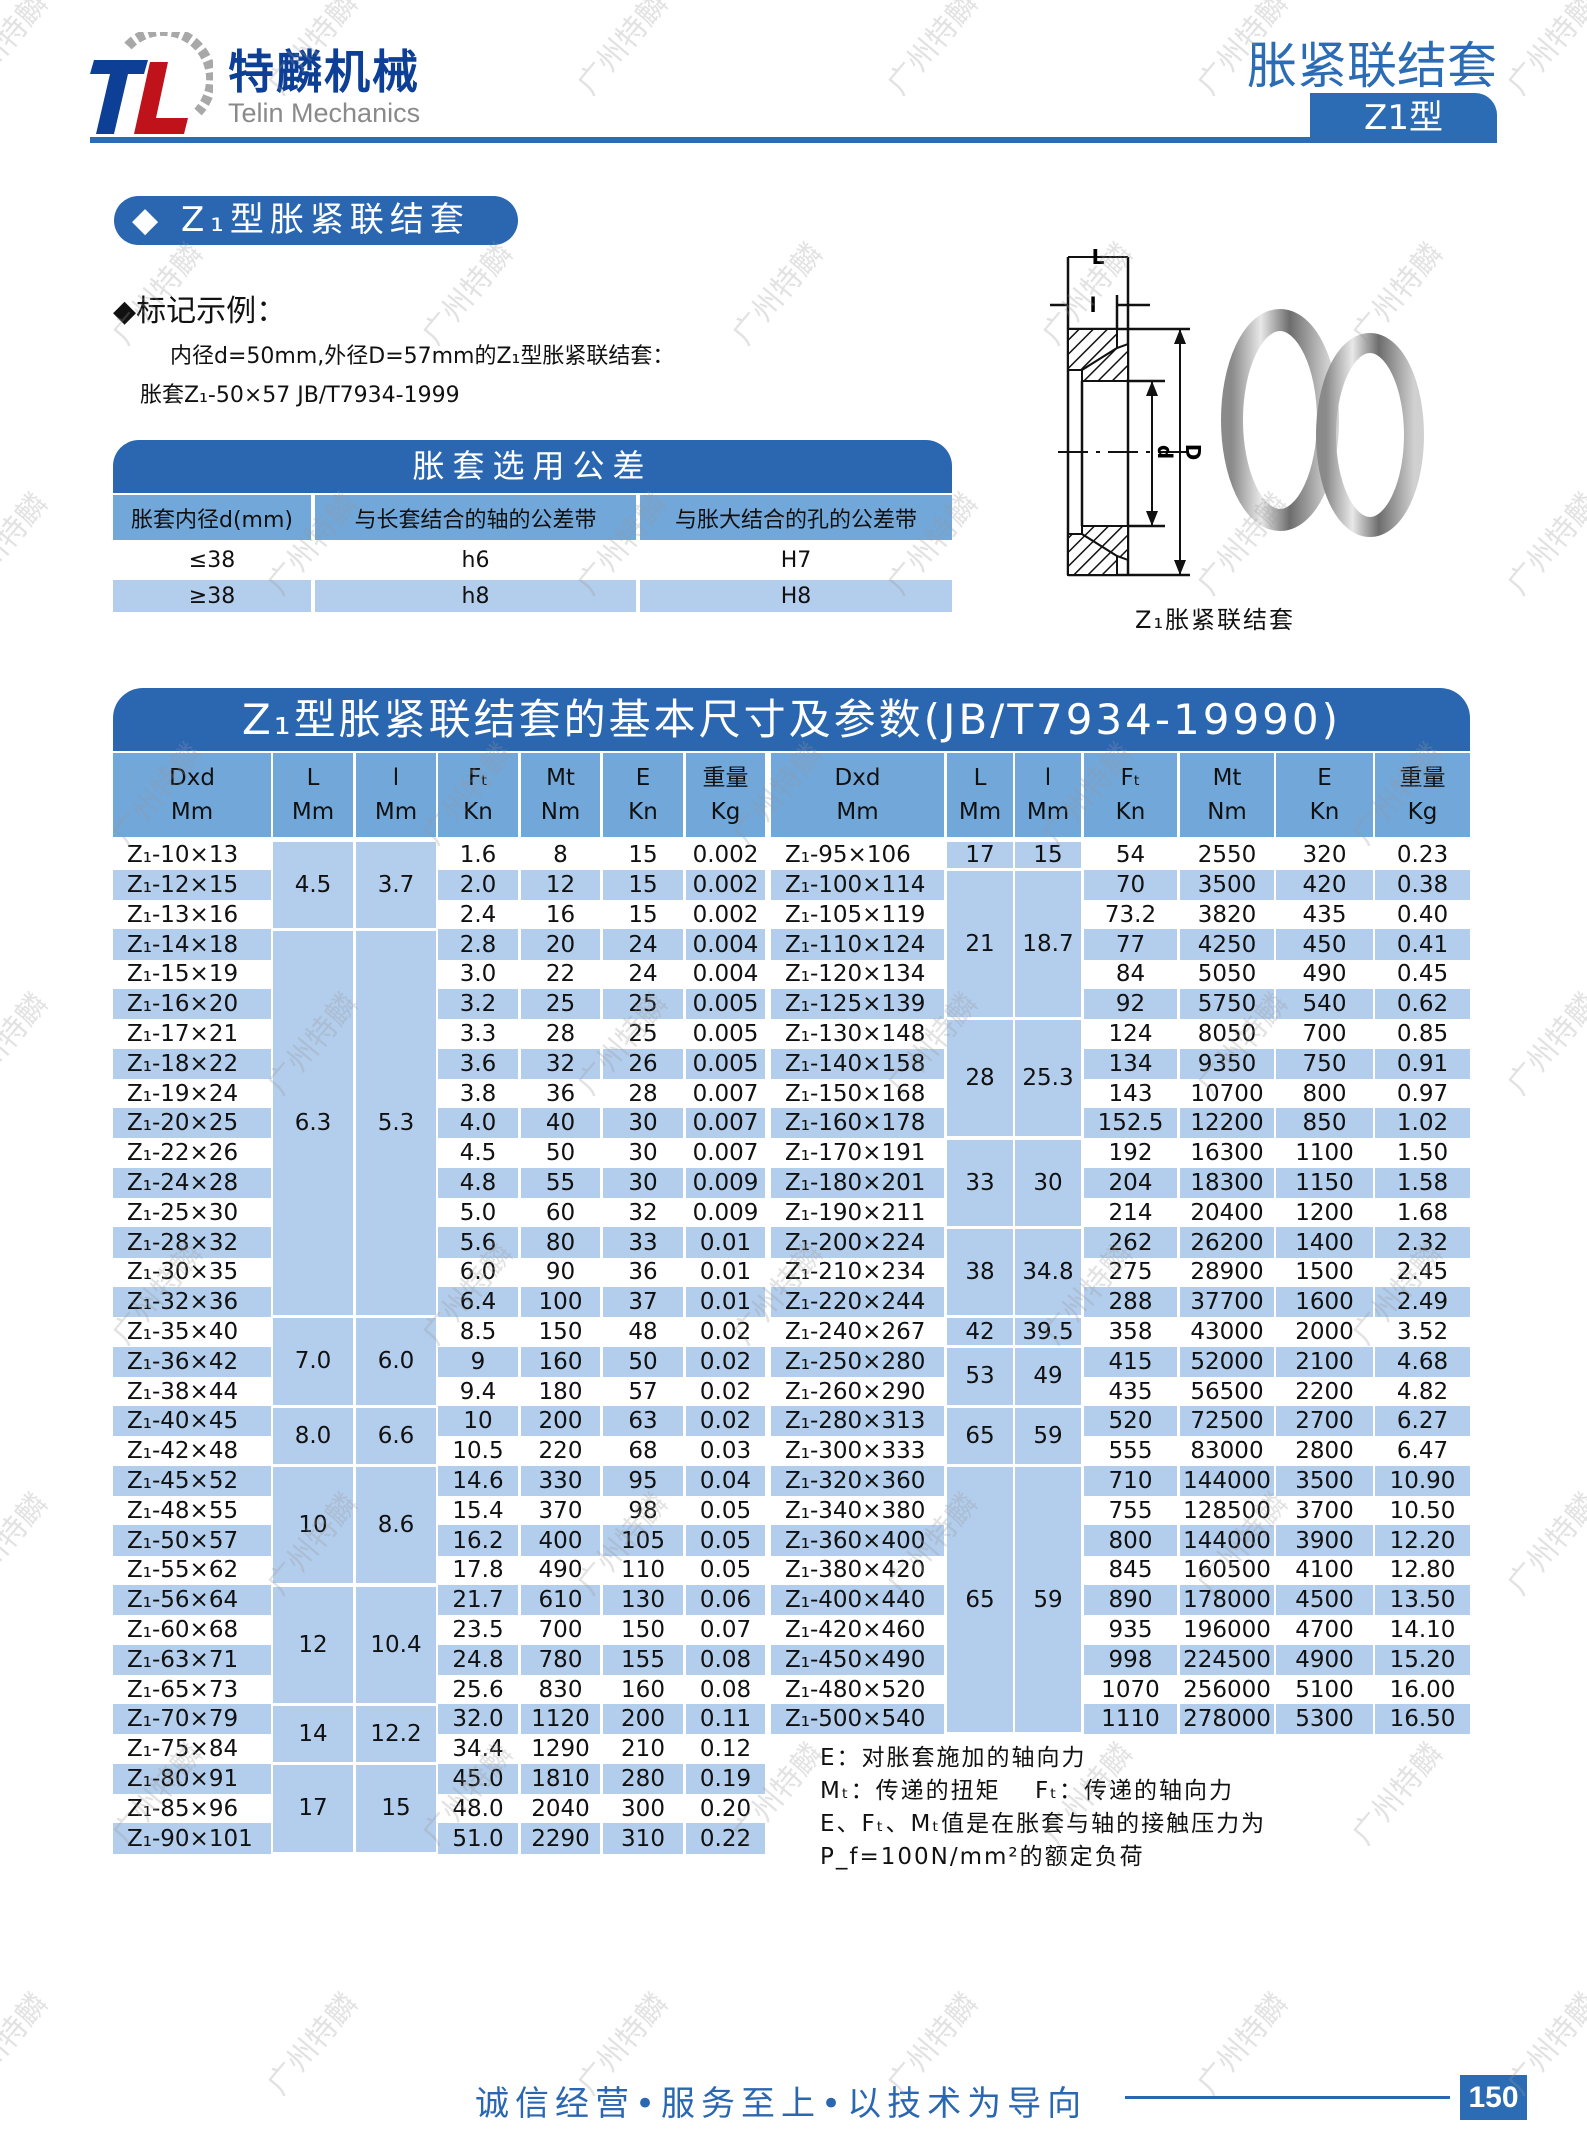 This screenshot has height=2154, width=1587. Describe the element at coordinates (643, 1838) in the screenshot. I see `value-cell: 310` at that location.